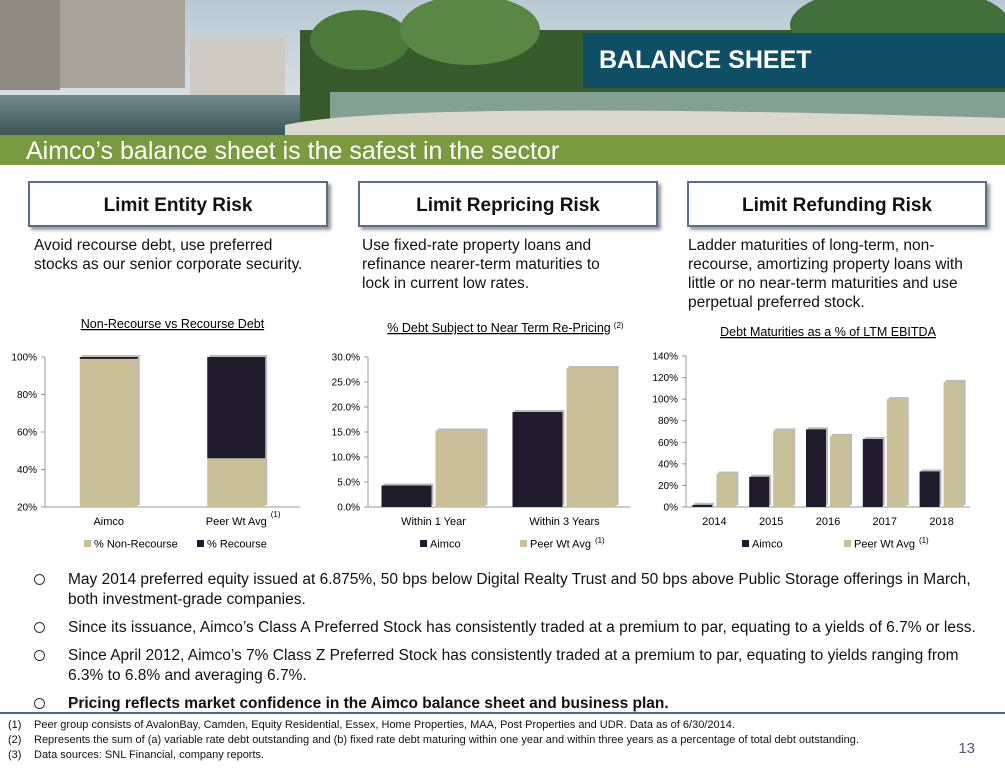 The width and height of the screenshot is (1005, 770). I want to click on x-tick-label: 2015, so click(771, 522).